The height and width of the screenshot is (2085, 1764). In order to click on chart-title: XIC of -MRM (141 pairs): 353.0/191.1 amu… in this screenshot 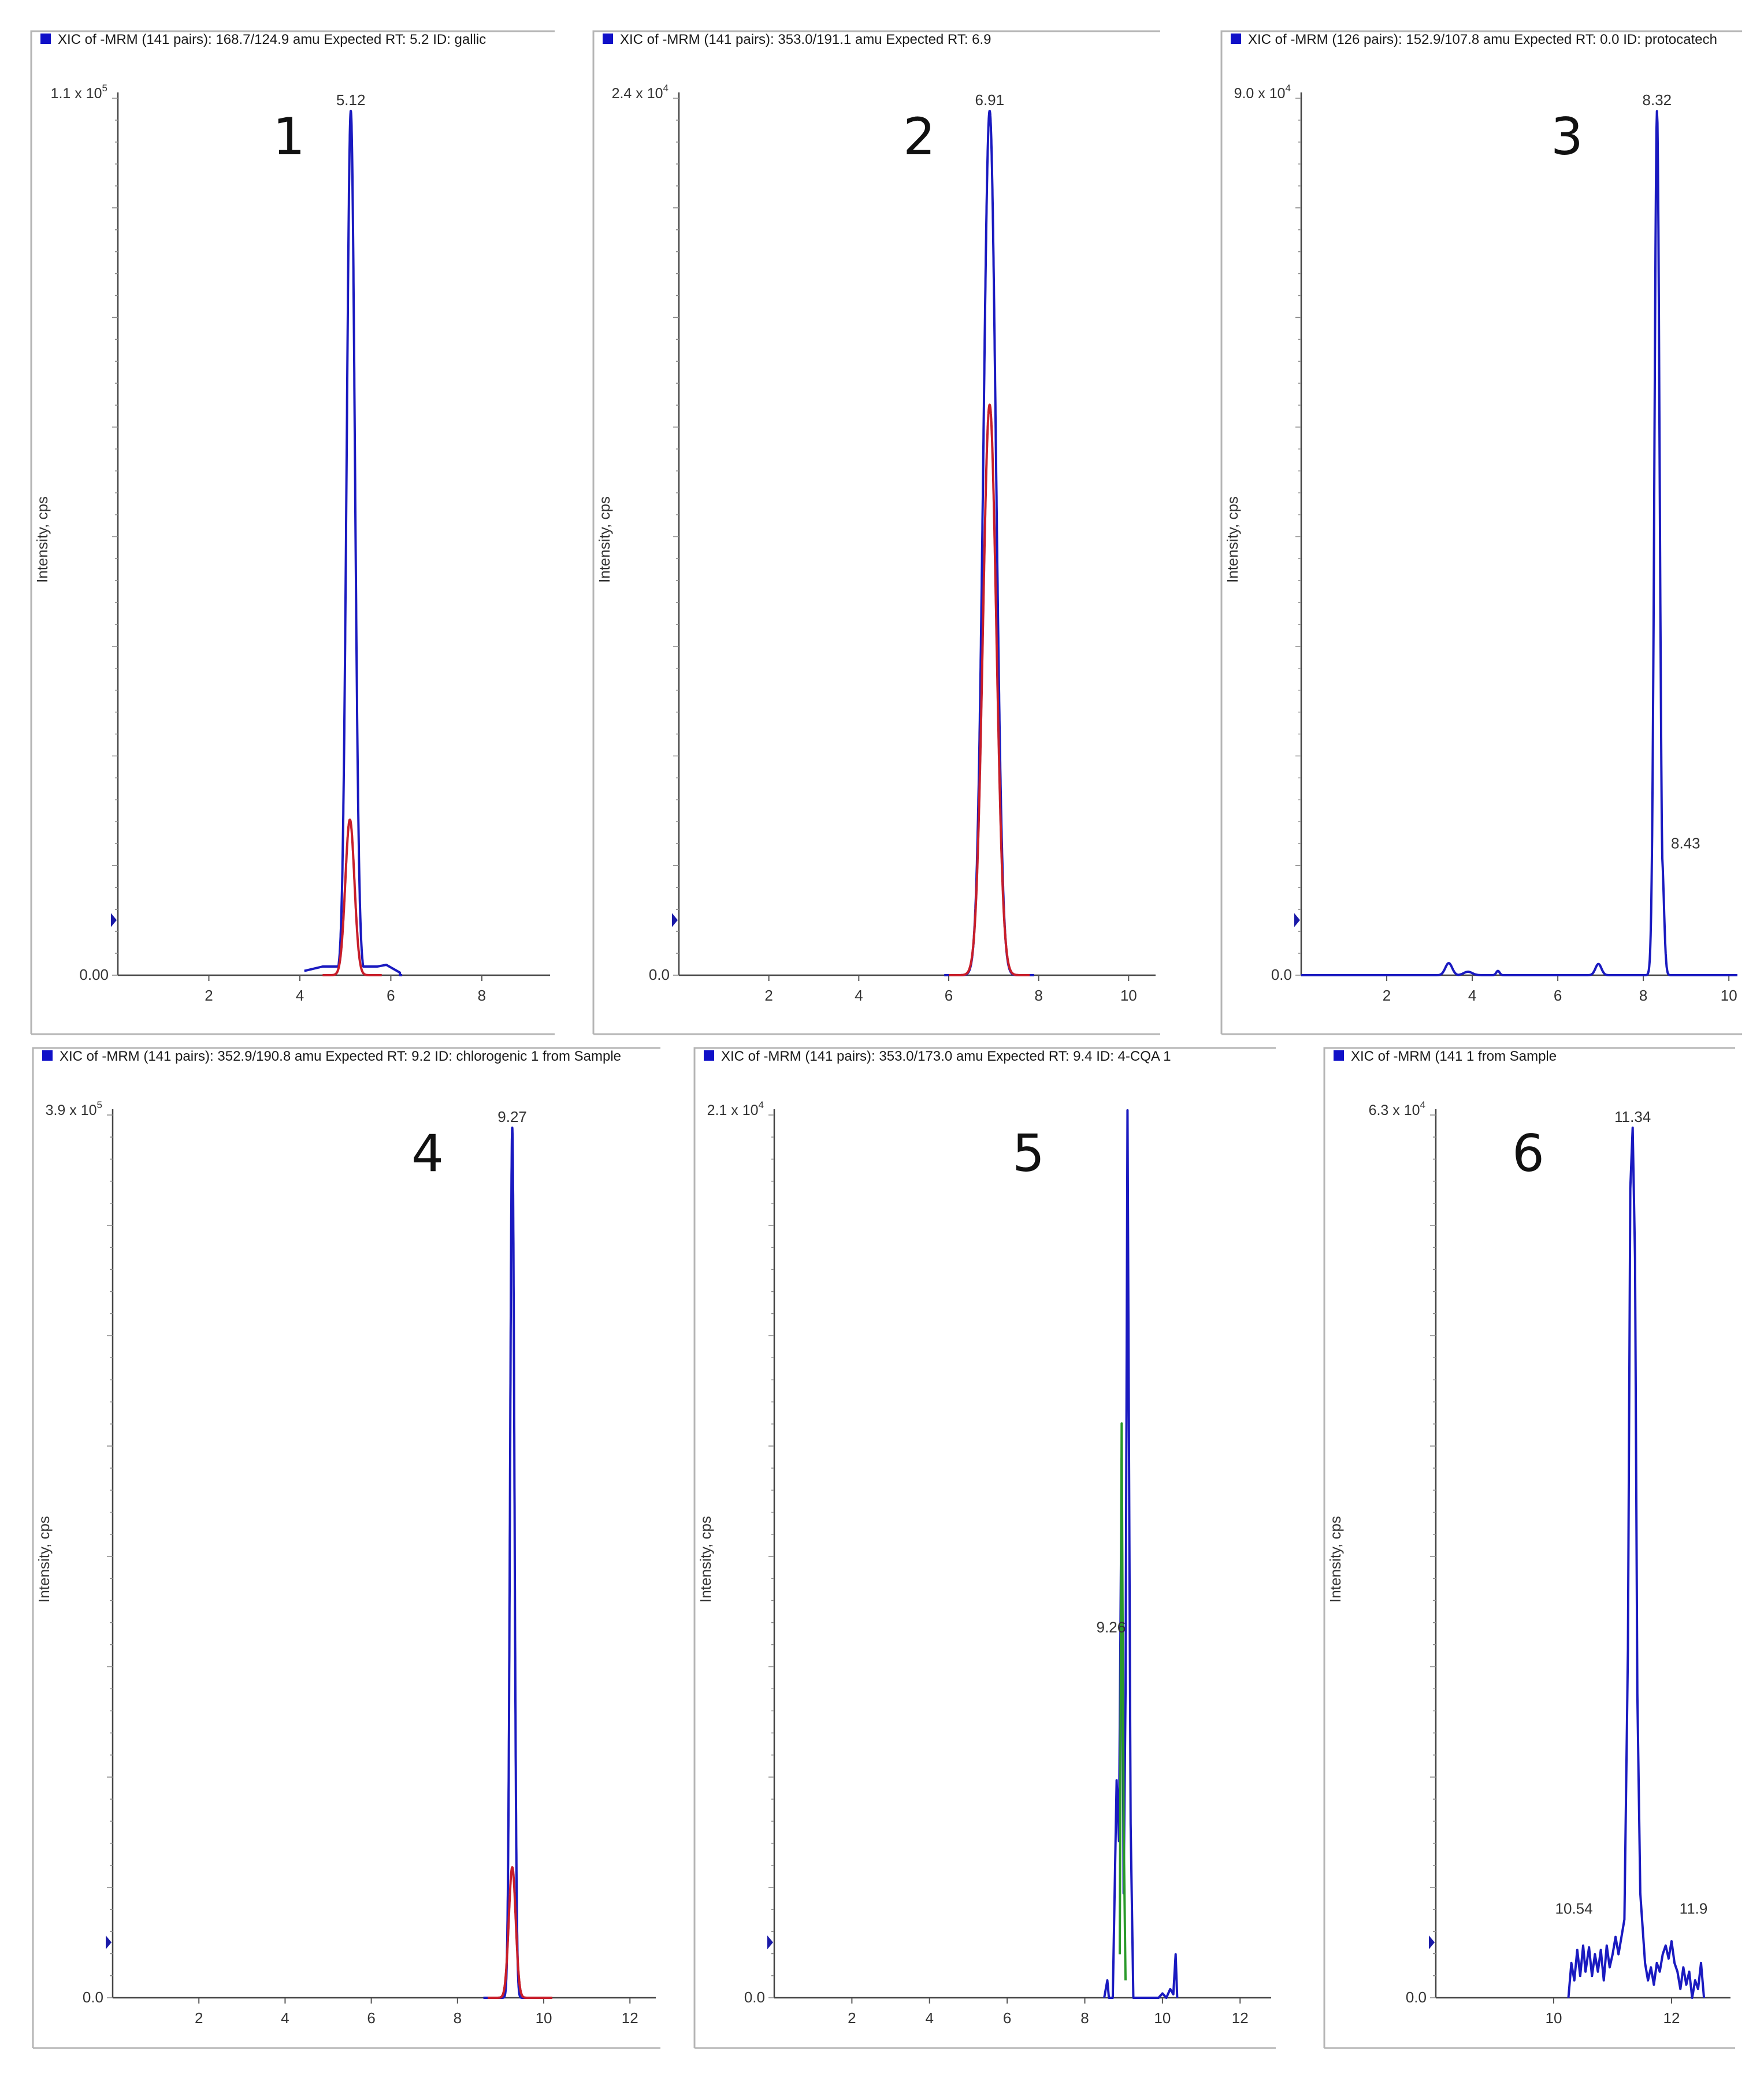, I will do `click(805, 39)`.